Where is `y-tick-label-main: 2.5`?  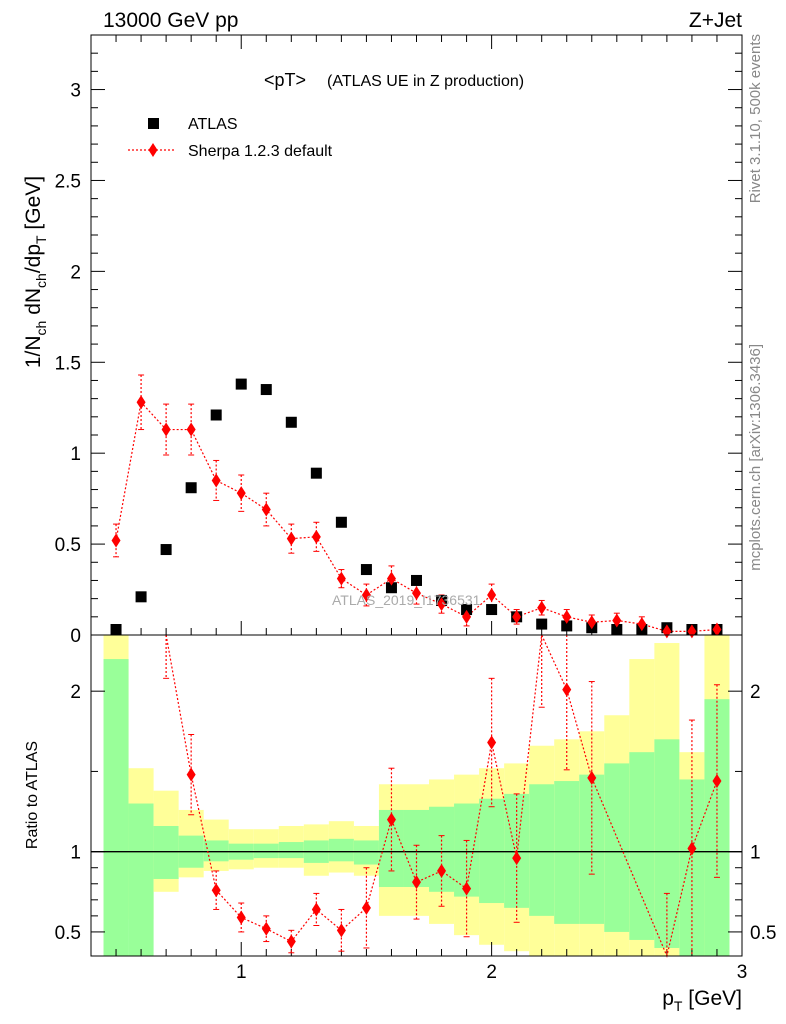 y-tick-label-main: 2.5 is located at coordinates (68, 181).